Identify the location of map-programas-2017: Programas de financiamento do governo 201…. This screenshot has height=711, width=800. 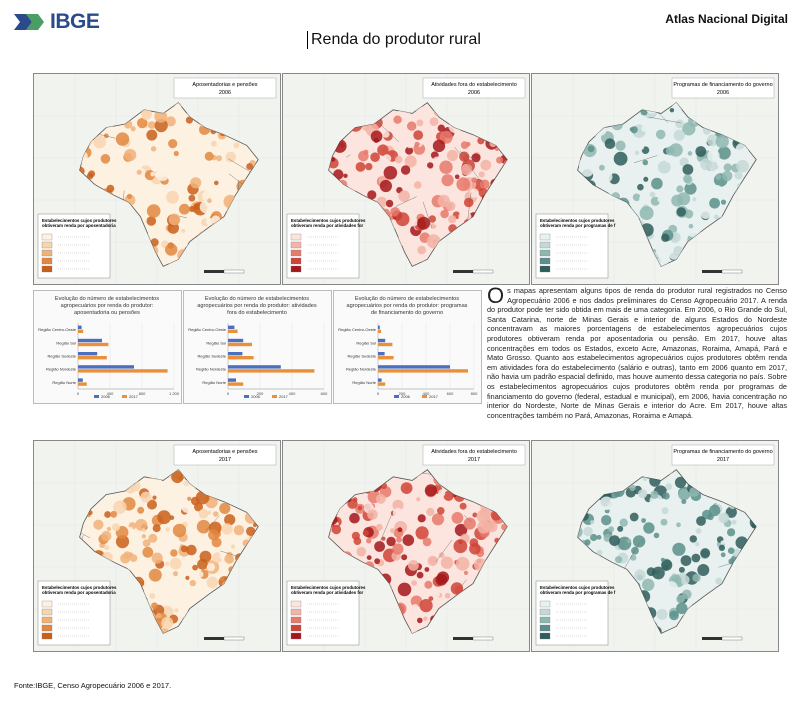
(655, 546).